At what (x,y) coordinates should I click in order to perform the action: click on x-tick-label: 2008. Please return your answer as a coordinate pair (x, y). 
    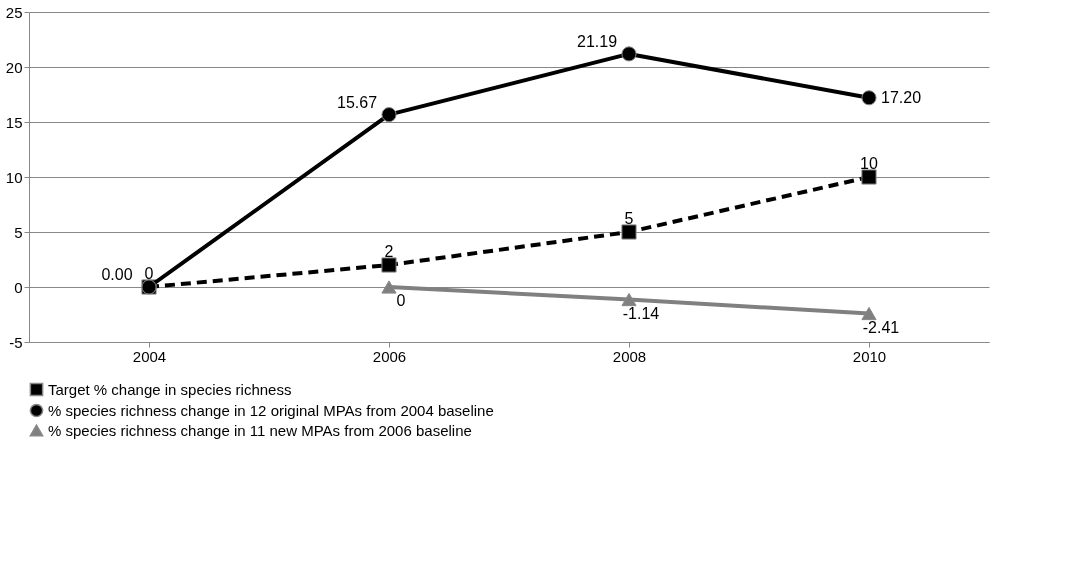
    Looking at the image, I should click on (629, 356).